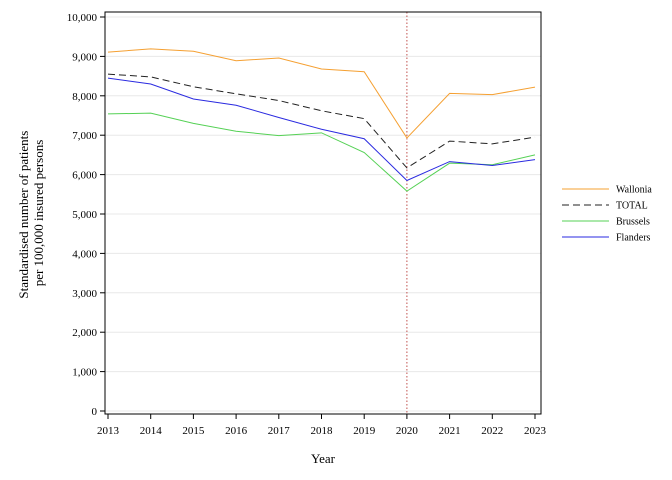  I want to click on x-tick-label: 2018, so click(322, 431).